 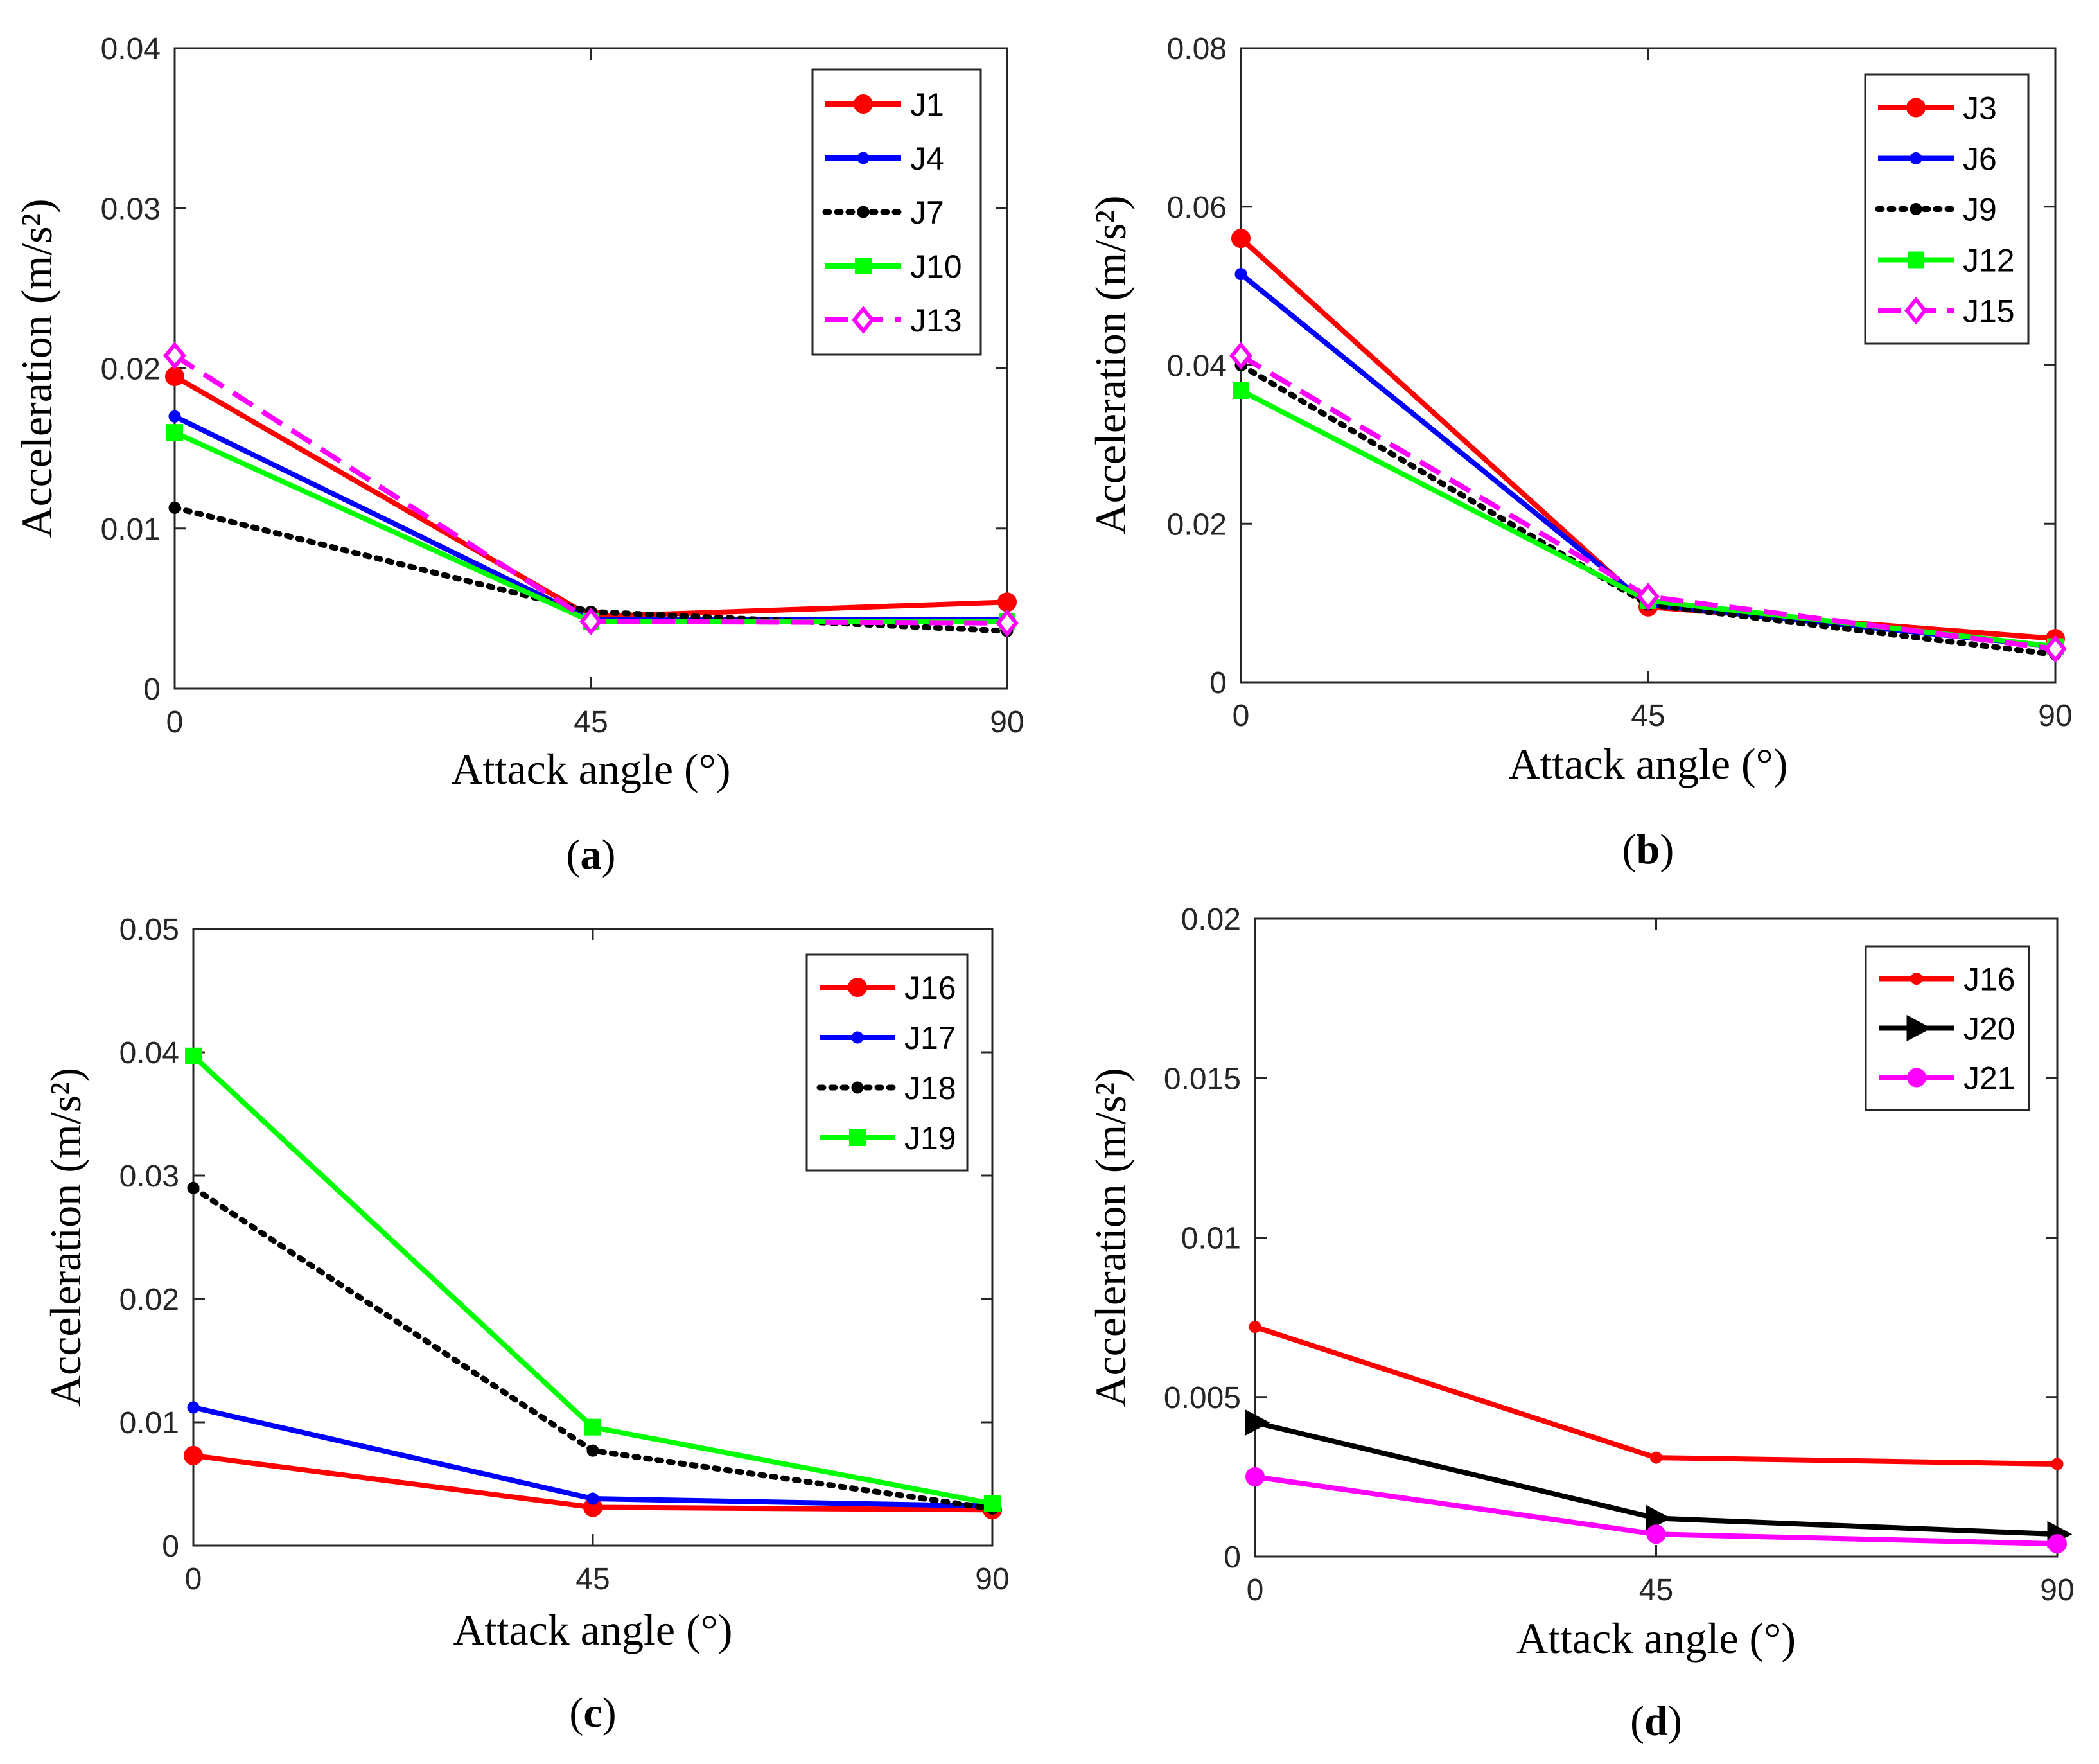 What do you see at coordinates (1648, 849) in the screenshot?
I see `panel-label: (b)` at bounding box center [1648, 849].